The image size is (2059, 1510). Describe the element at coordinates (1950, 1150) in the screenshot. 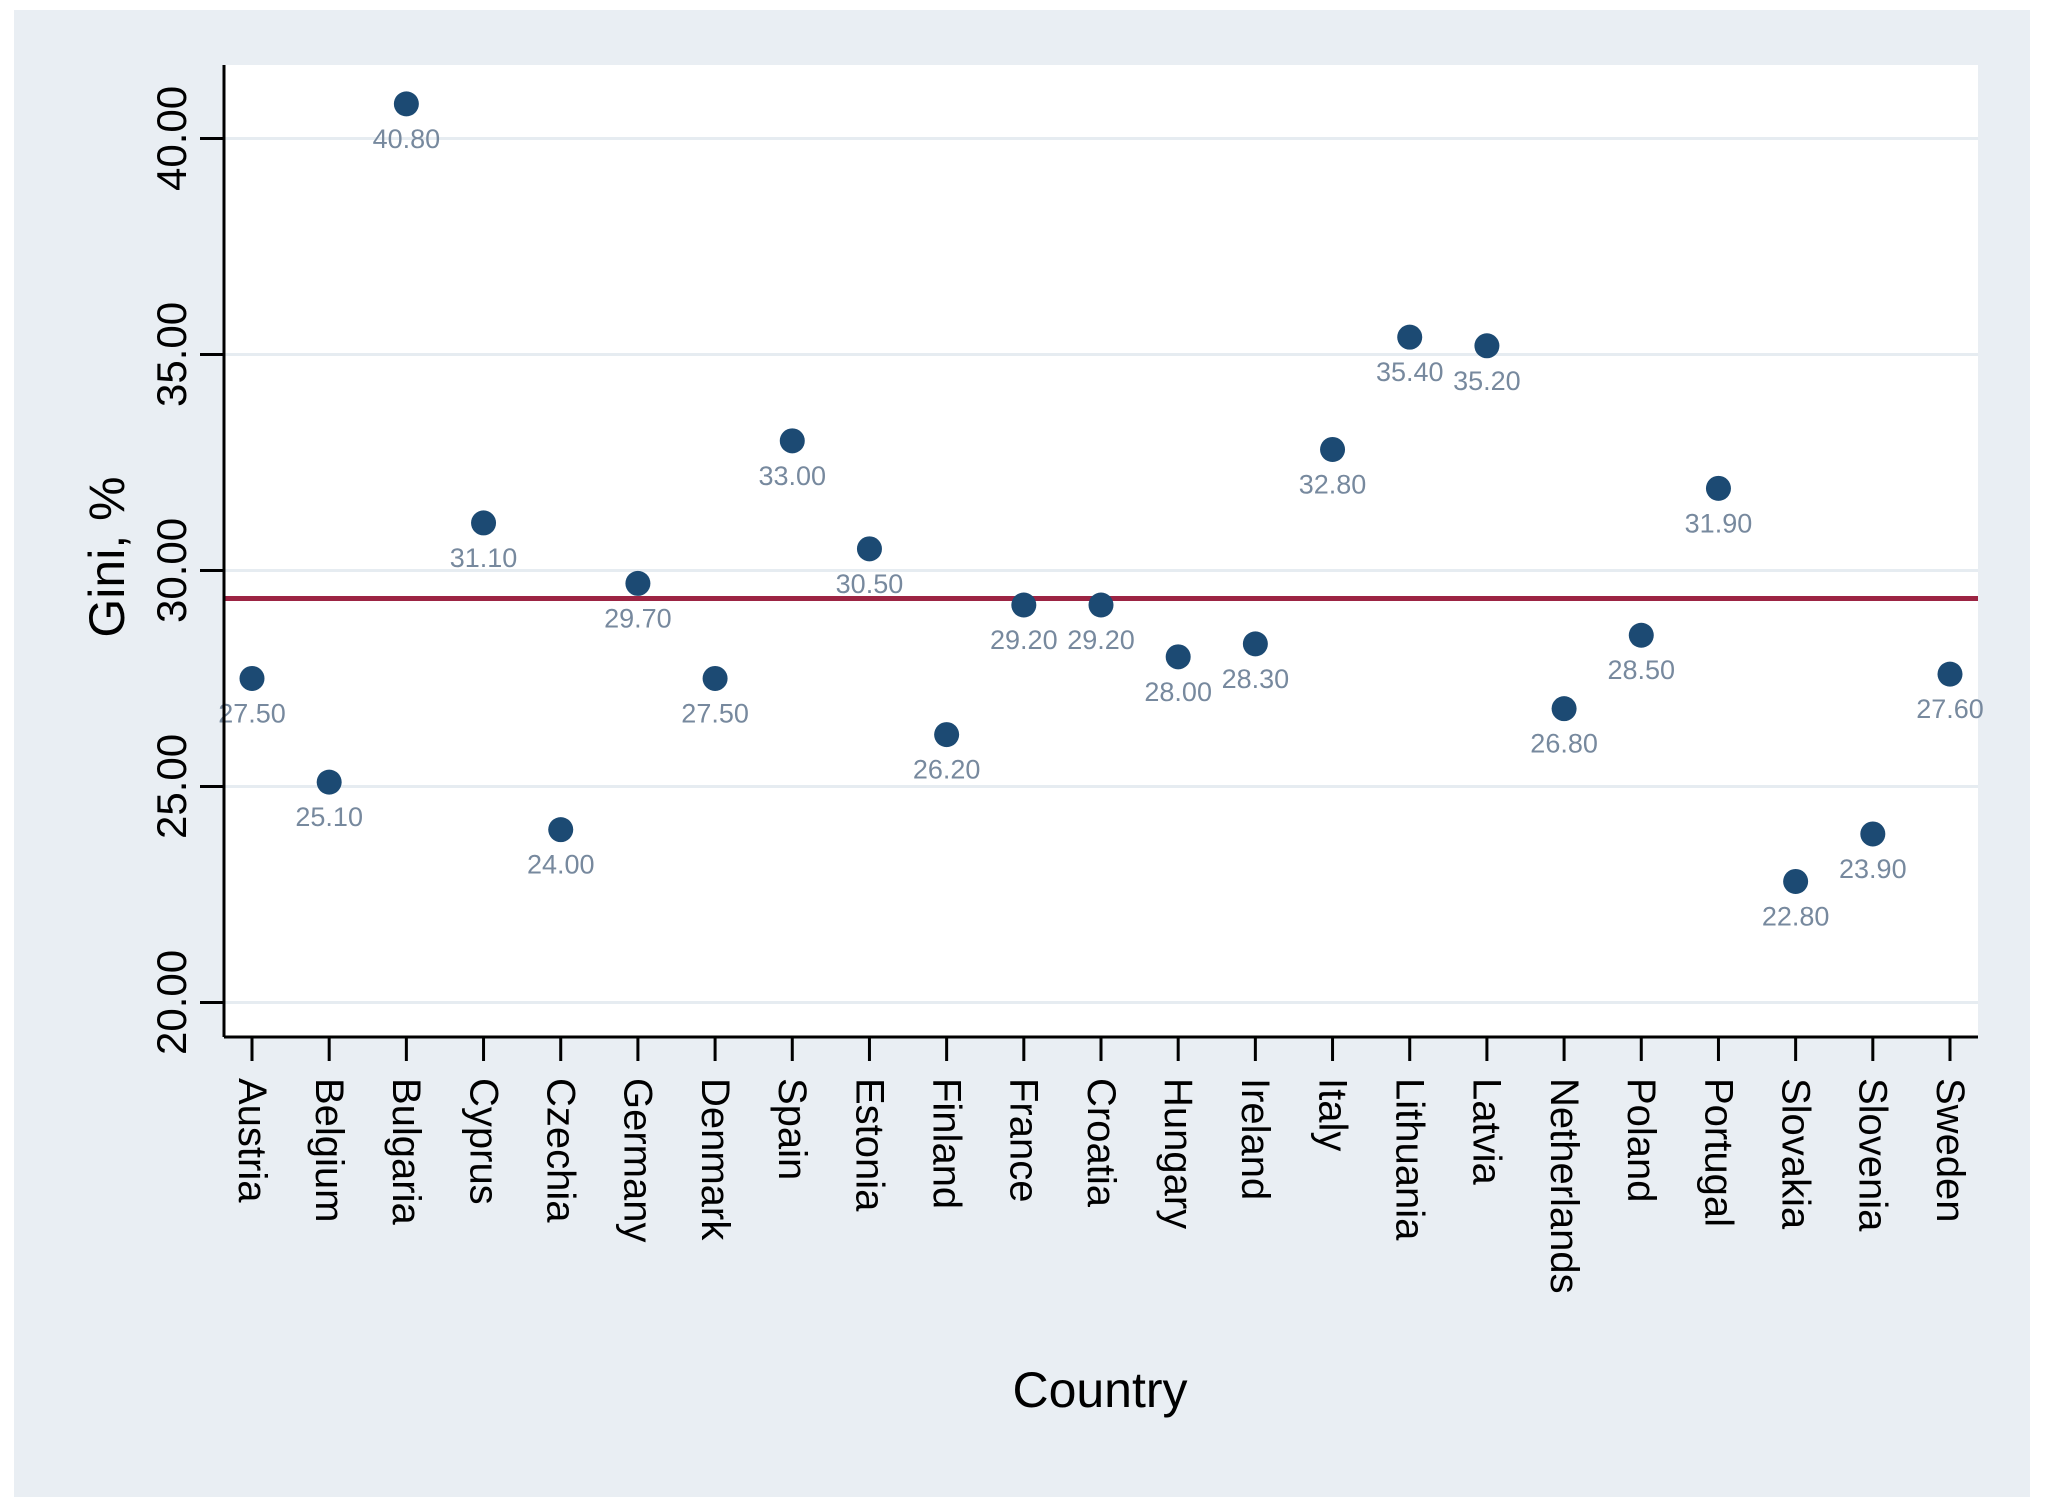

I see `x-tick-label-sweden: Sweden` at that location.